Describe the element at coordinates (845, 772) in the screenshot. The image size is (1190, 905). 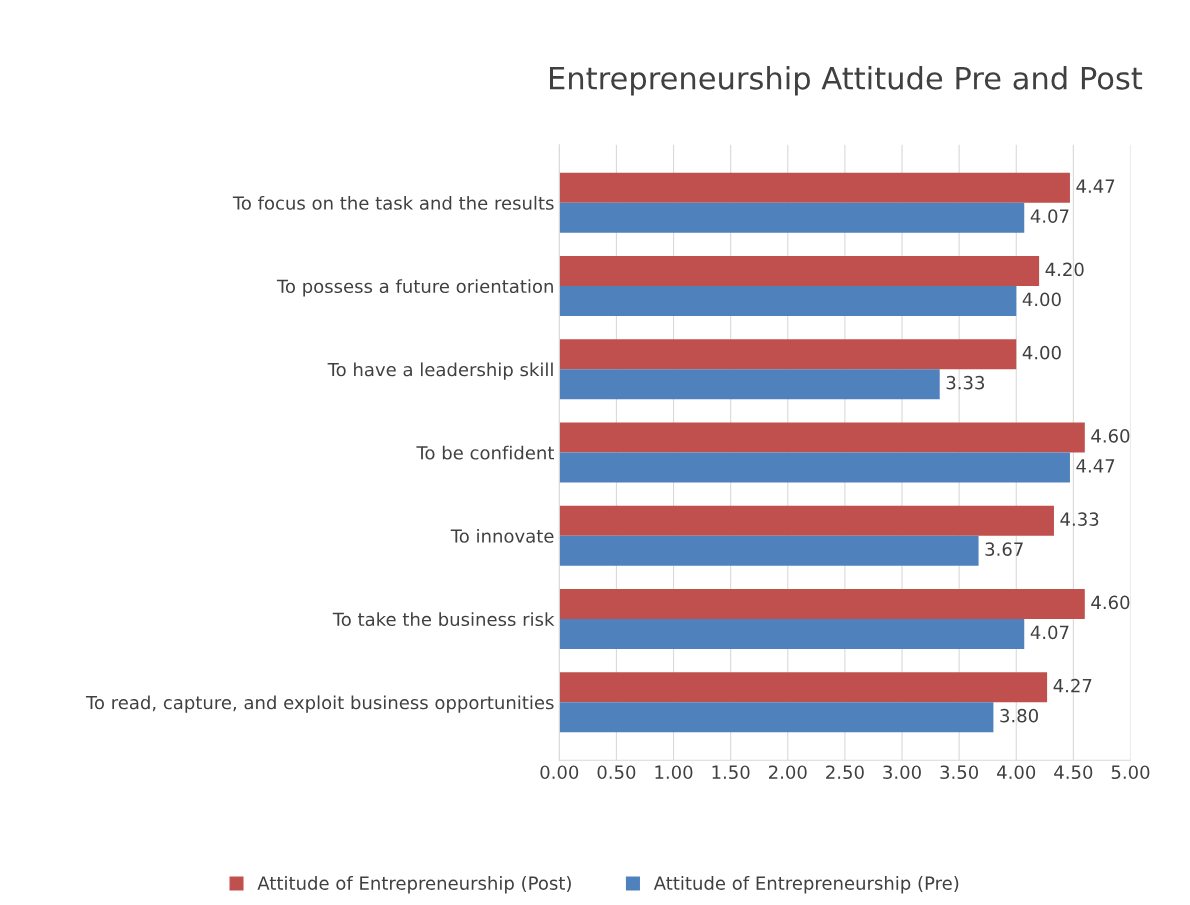
I see `x-tick-label: 2.50` at that location.